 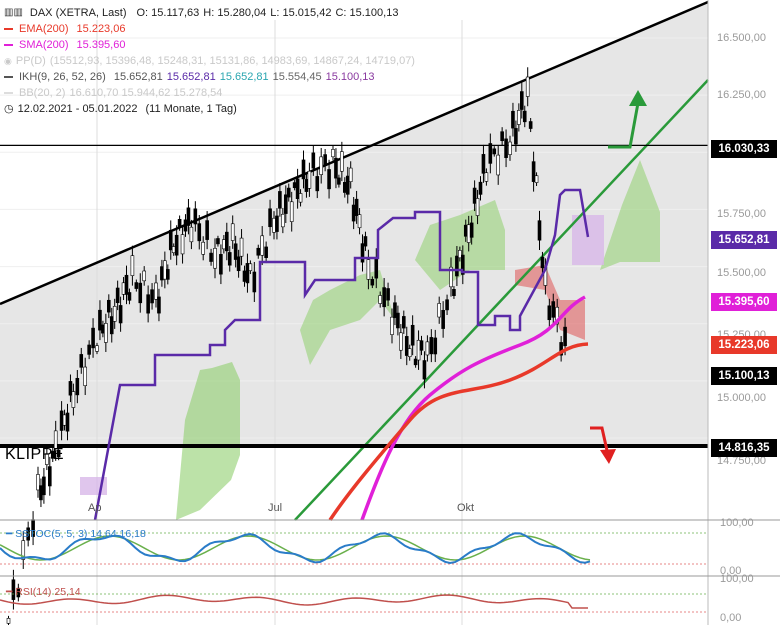 What do you see at coordinates (95, 508) in the screenshot?
I see `x-tick-apr: Ap` at bounding box center [95, 508].